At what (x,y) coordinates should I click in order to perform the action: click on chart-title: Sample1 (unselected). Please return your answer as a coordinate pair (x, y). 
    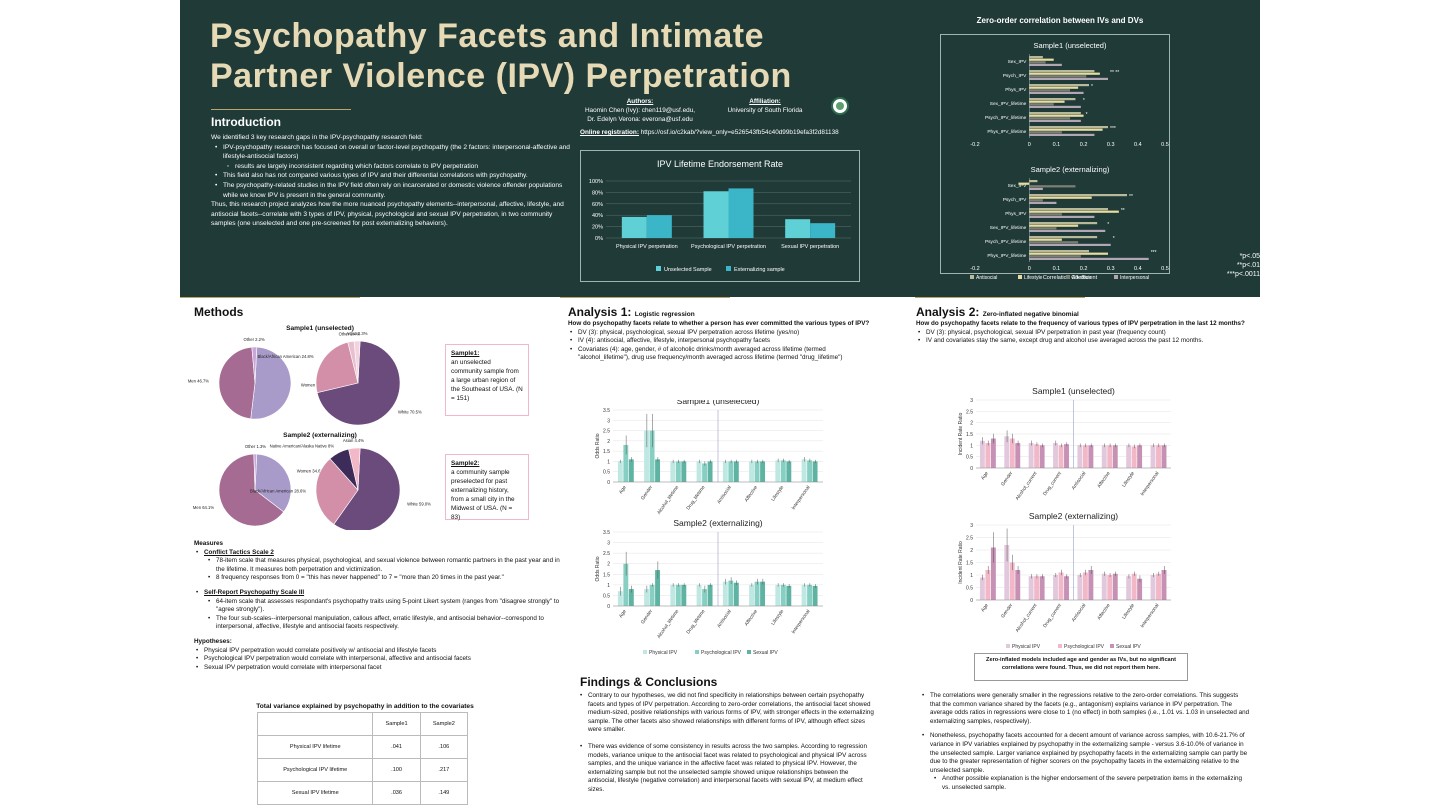
    Looking at the image, I should click on (718, 403).